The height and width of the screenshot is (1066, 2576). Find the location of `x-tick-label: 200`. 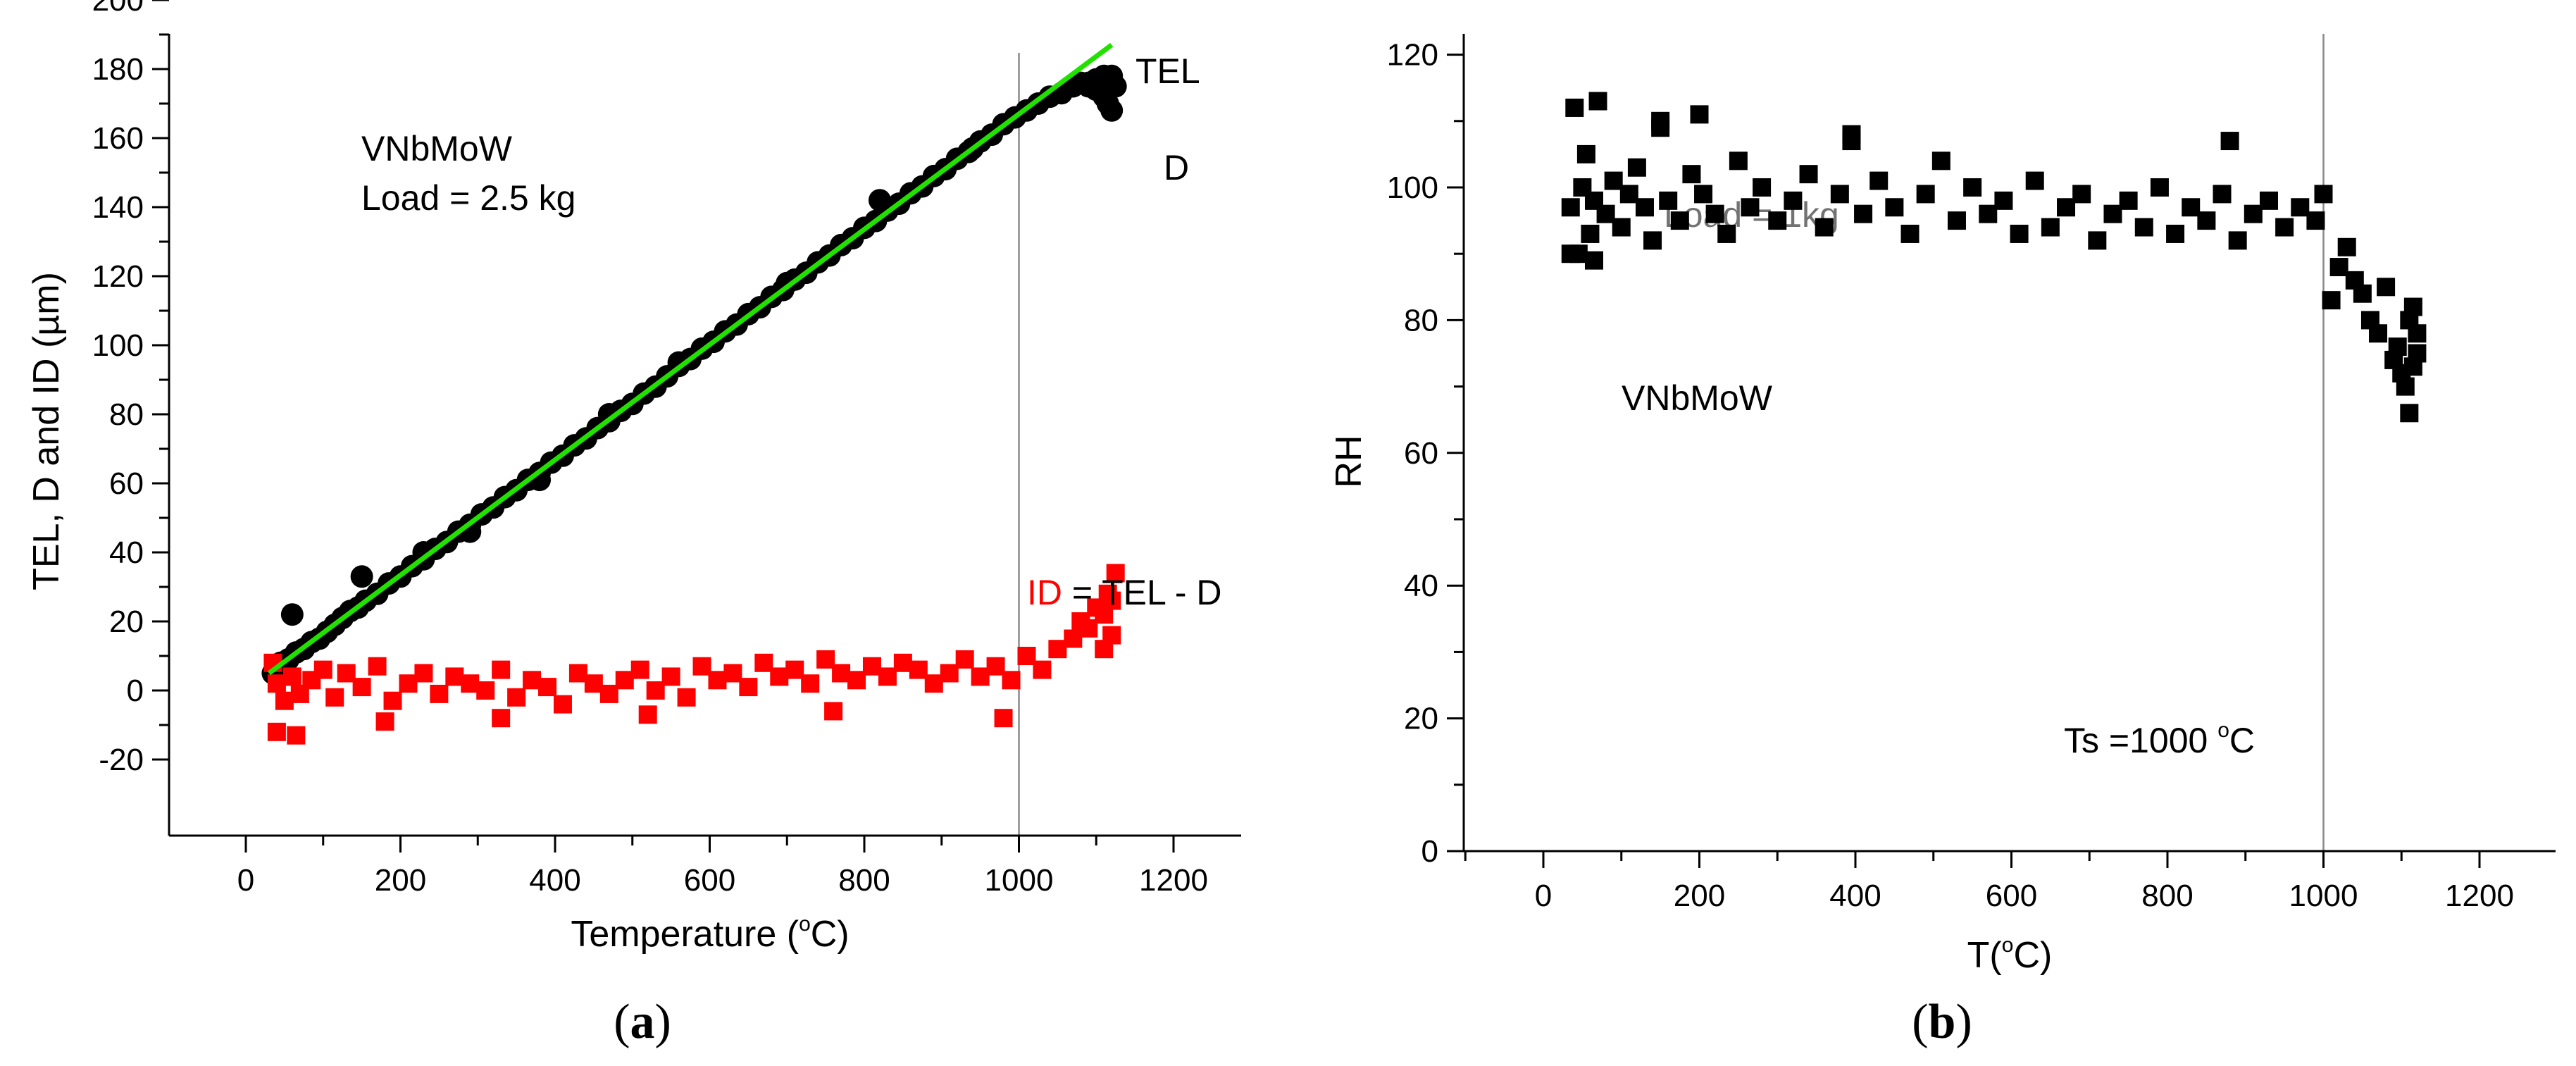

x-tick-label: 200 is located at coordinates (400, 880).